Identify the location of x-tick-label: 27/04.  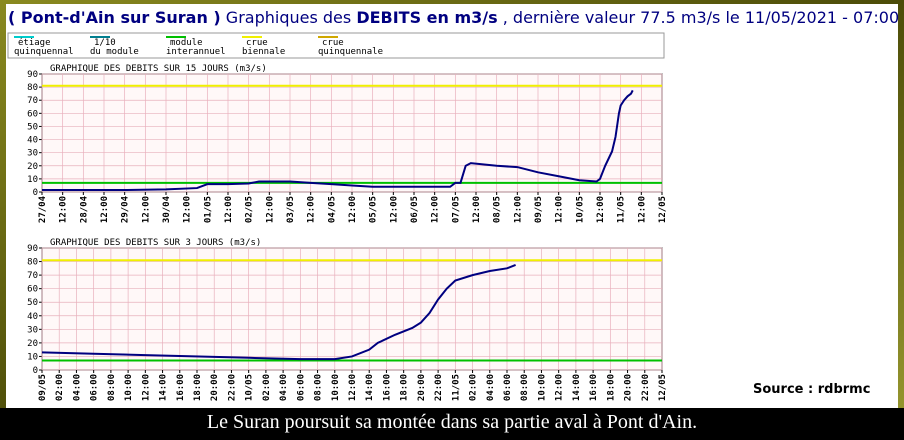
(43, 209).